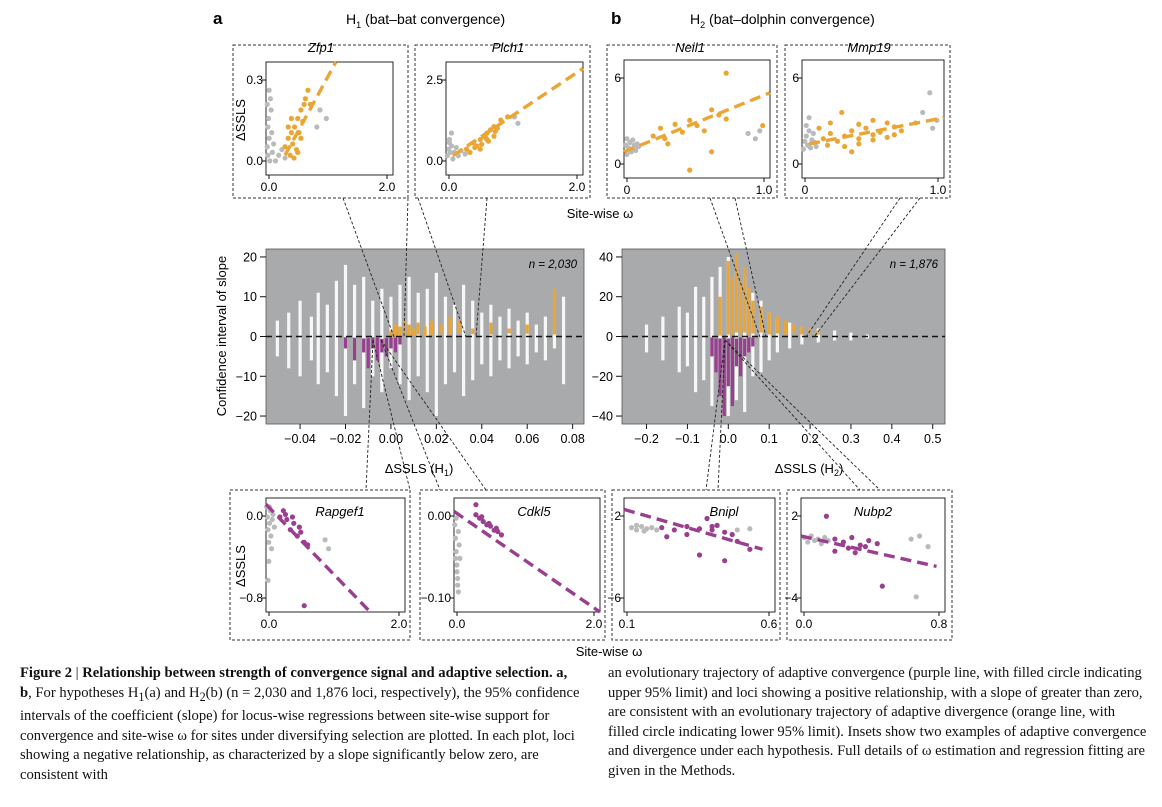  Describe the element at coordinates (769, 624) in the screenshot. I see `inset-x-tick-label: 0.6` at that location.